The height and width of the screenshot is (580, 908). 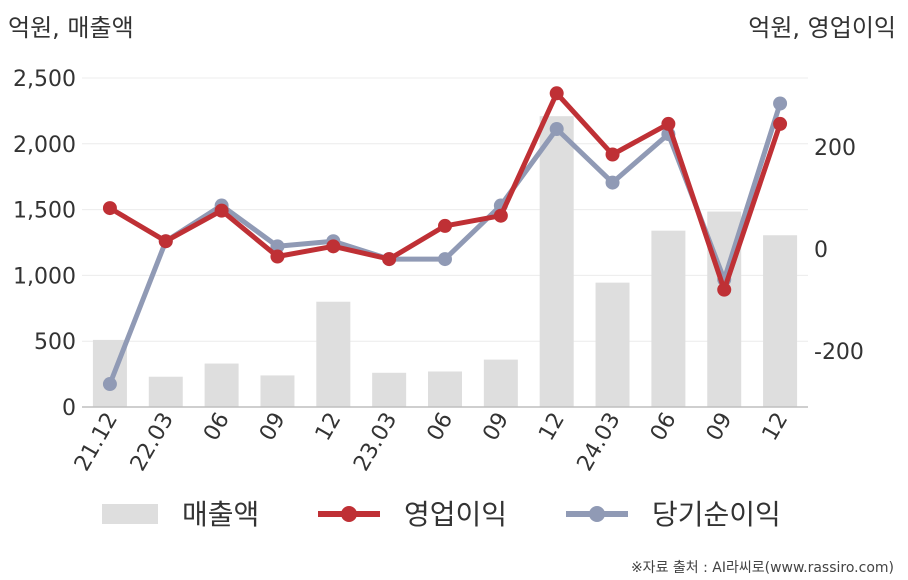 I want to click on left-tick-label: 500, so click(x=55, y=342).